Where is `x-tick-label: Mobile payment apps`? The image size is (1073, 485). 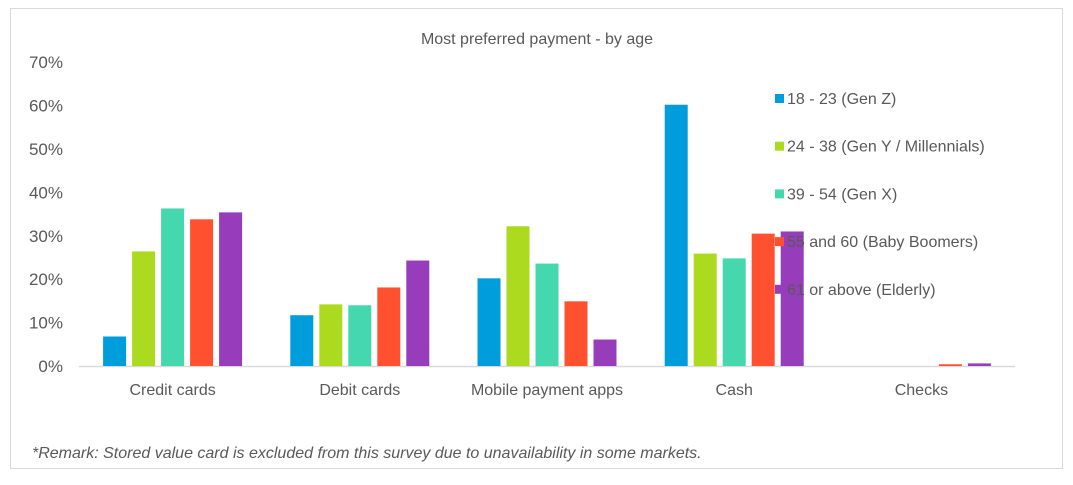 x-tick-label: Mobile payment apps is located at coordinates (547, 390).